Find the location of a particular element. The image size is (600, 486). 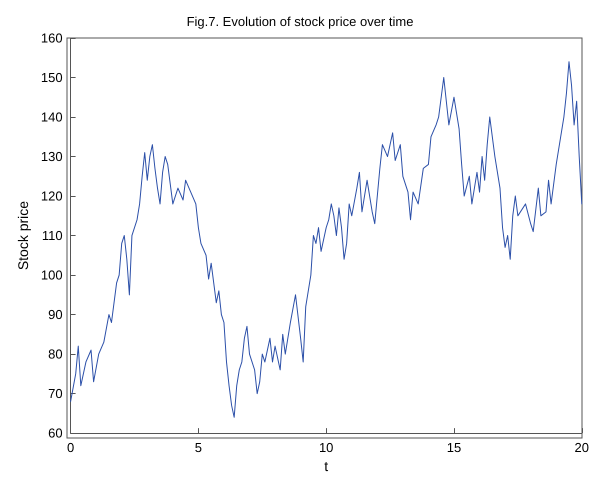

x-axis-title: t is located at coordinates (326, 466).